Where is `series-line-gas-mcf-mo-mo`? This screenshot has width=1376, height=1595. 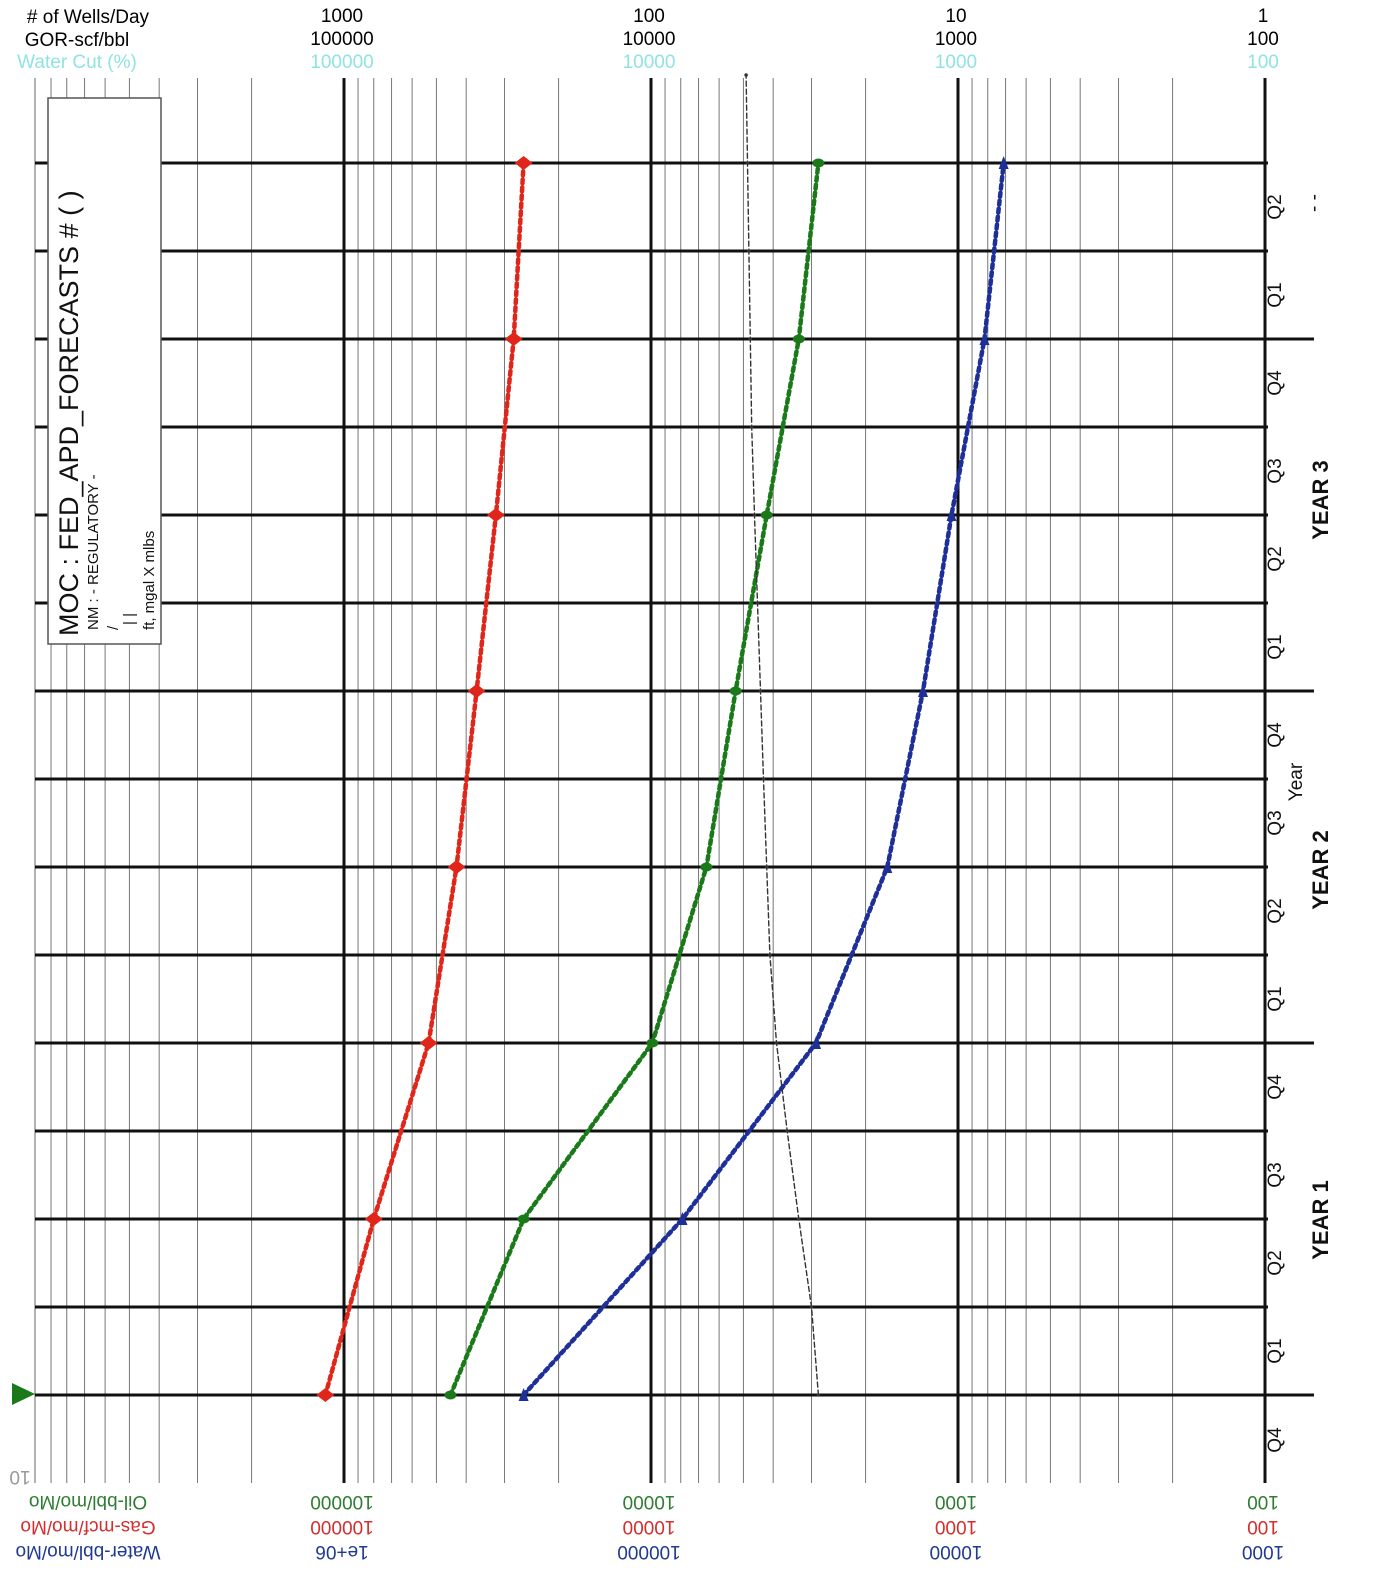 series-line-gas-mcf-mo-mo is located at coordinates (424, 779).